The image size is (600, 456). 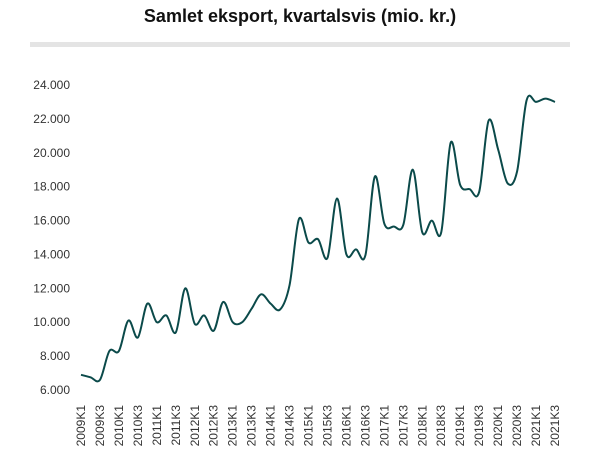 What do you see at coordinates (51, 187) in the screenshot?
I see `y-tick-label: 18.000` at bounding box center [51, 187].